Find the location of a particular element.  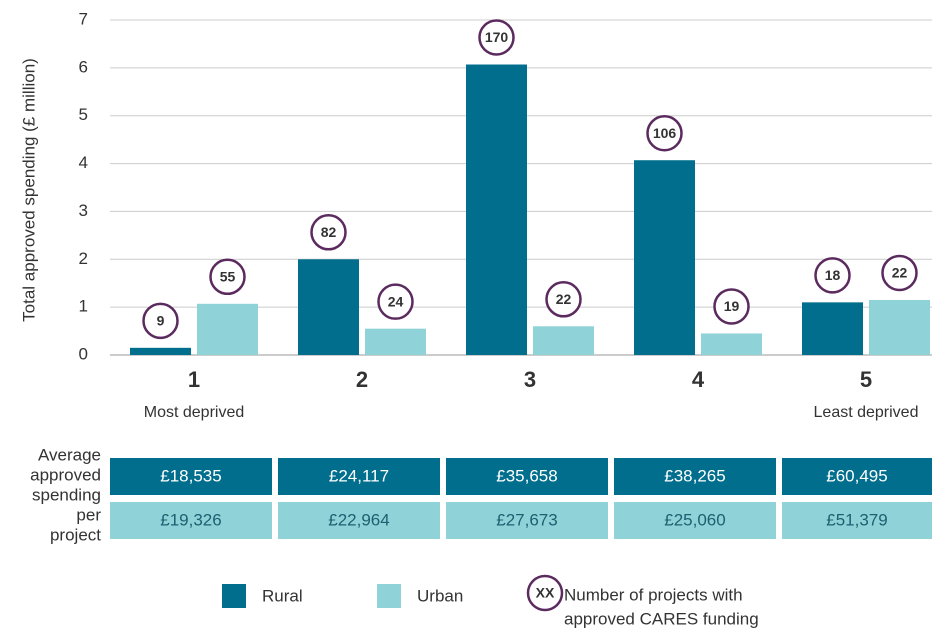

table-value: £35,658 is located at coordinates (526, 475).